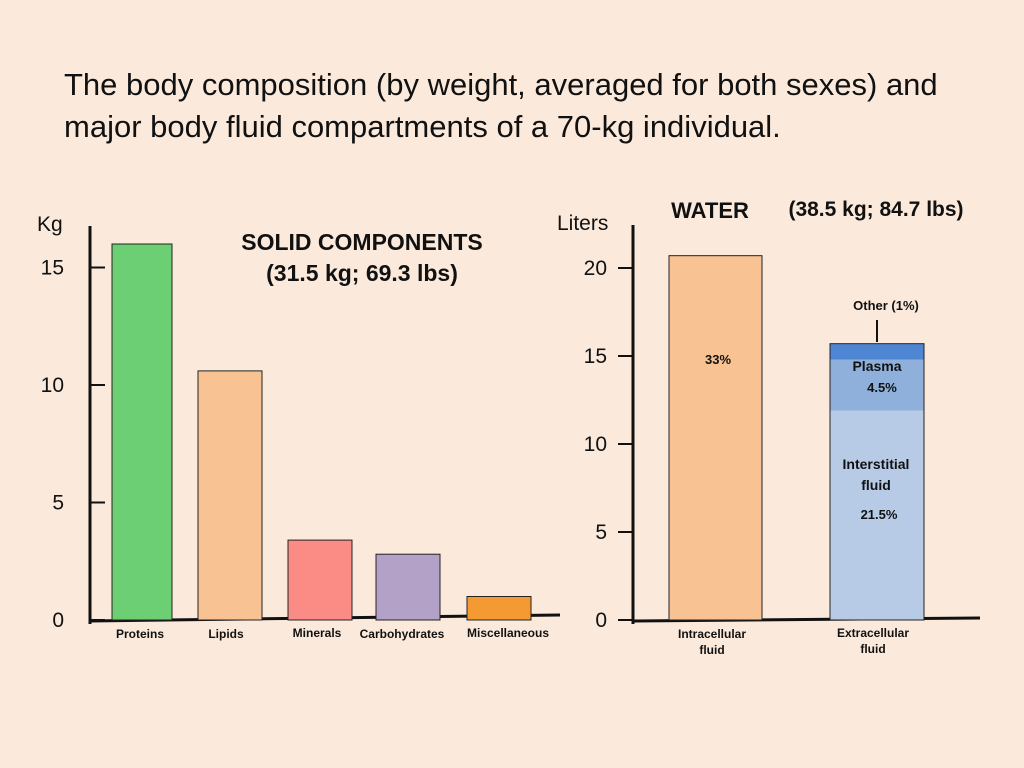 The image size is (1024, 768). What do you see at coordinates (882, 387) in the screenshot?
I see `data-label-plasma: 4.5%` at bounding box center [882, 387].